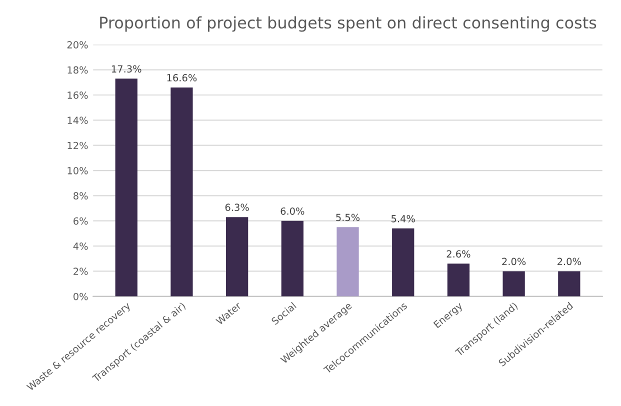 The image size is (621, 406). What do you see at coordinates (77, 44) in the screenshot?
I see `y-tick-label: 20%` at bounding box center [77, 44].